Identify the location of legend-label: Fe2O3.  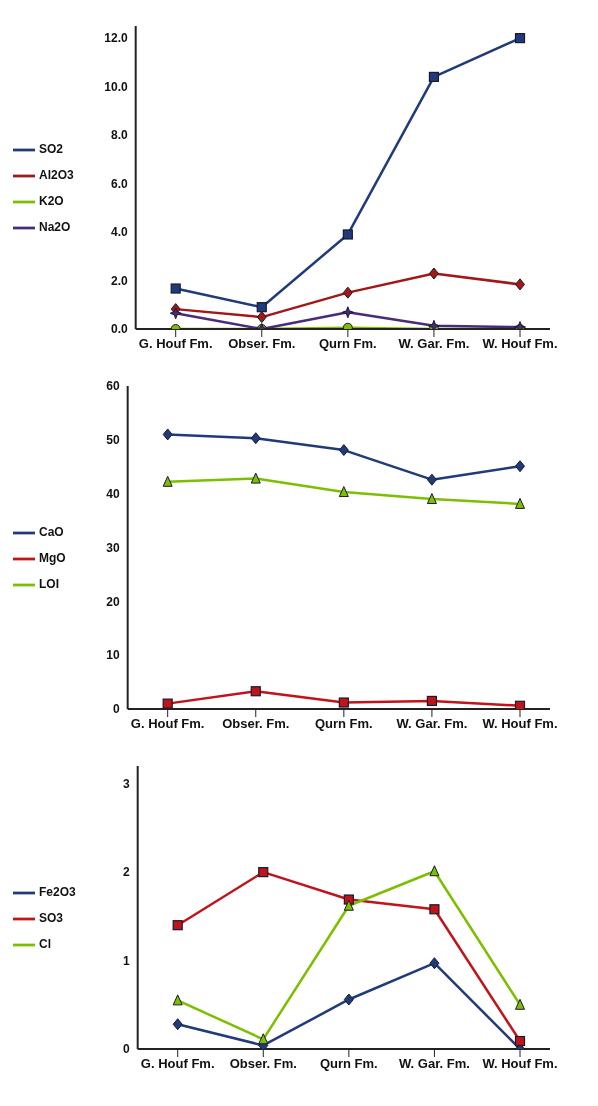
(57, 892).